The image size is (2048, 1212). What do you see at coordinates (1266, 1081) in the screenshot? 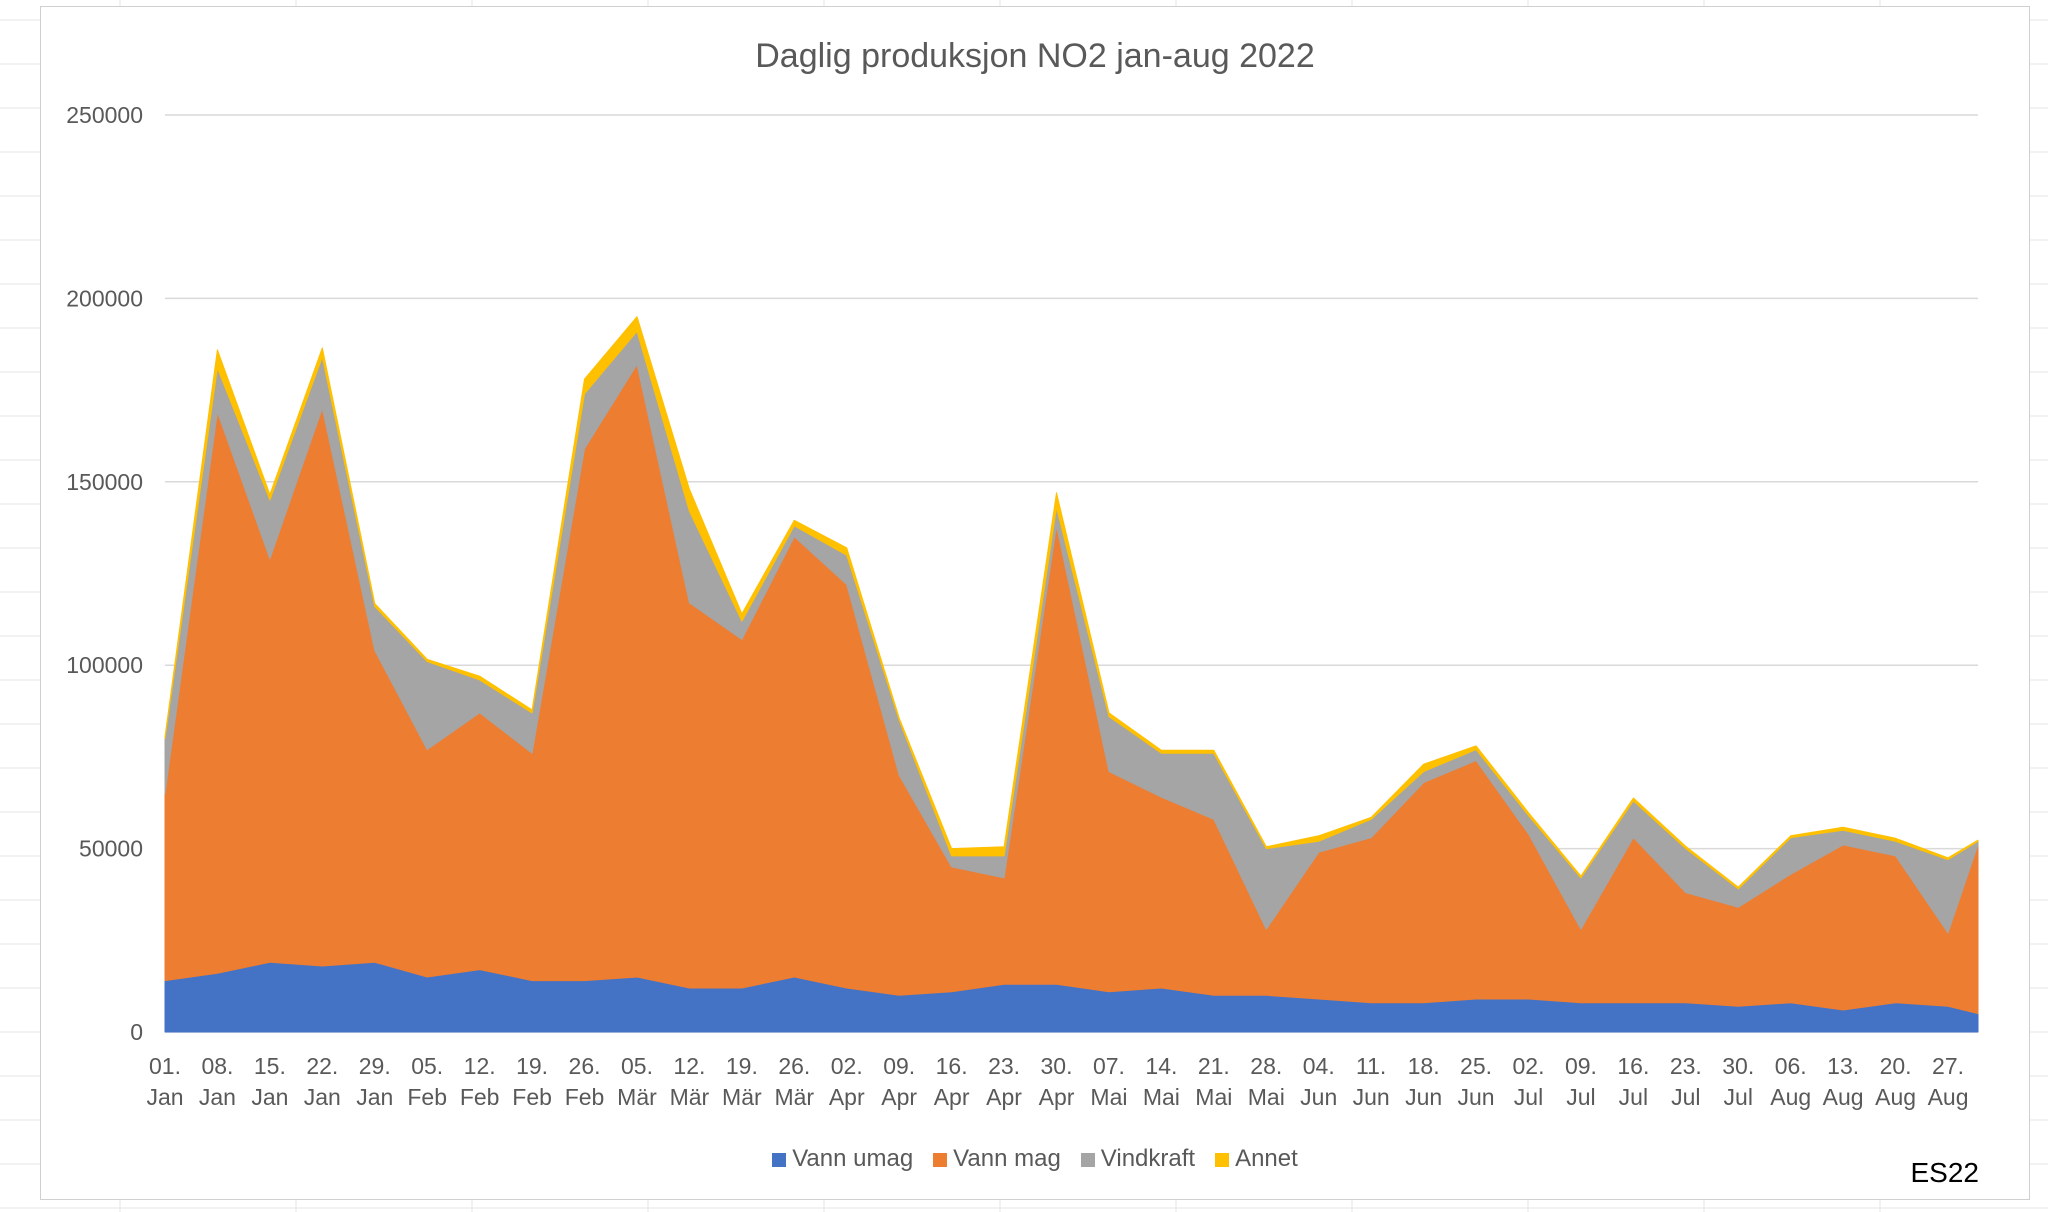
I see `x-tick-label: 28. Mai` at bounding box center [1266, 1081].